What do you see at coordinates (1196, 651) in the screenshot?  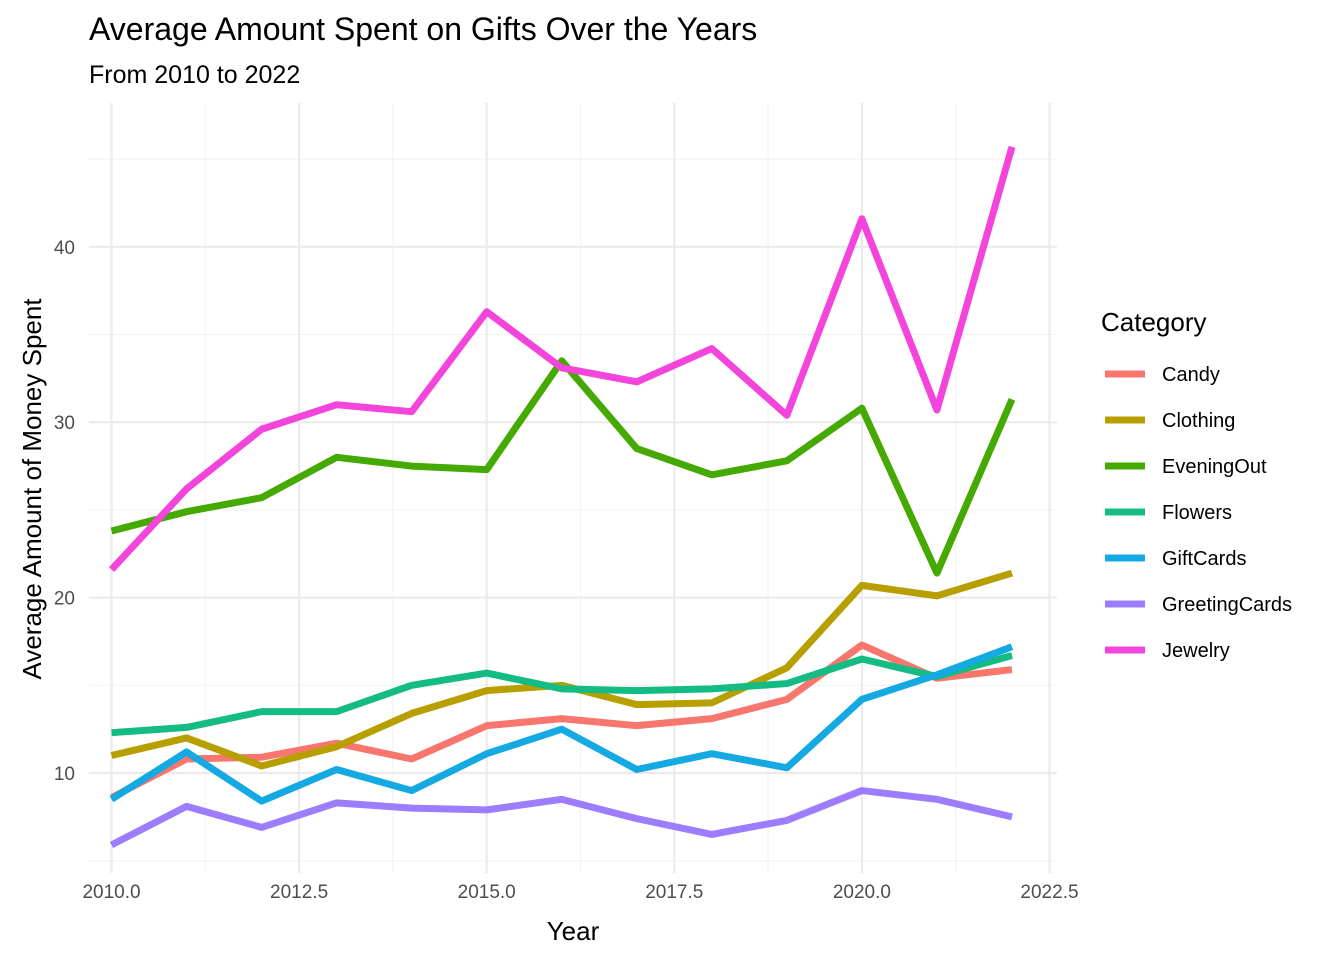 I see `legend-label-jewelry: Jewelry` at bounding box center [1196, 651].